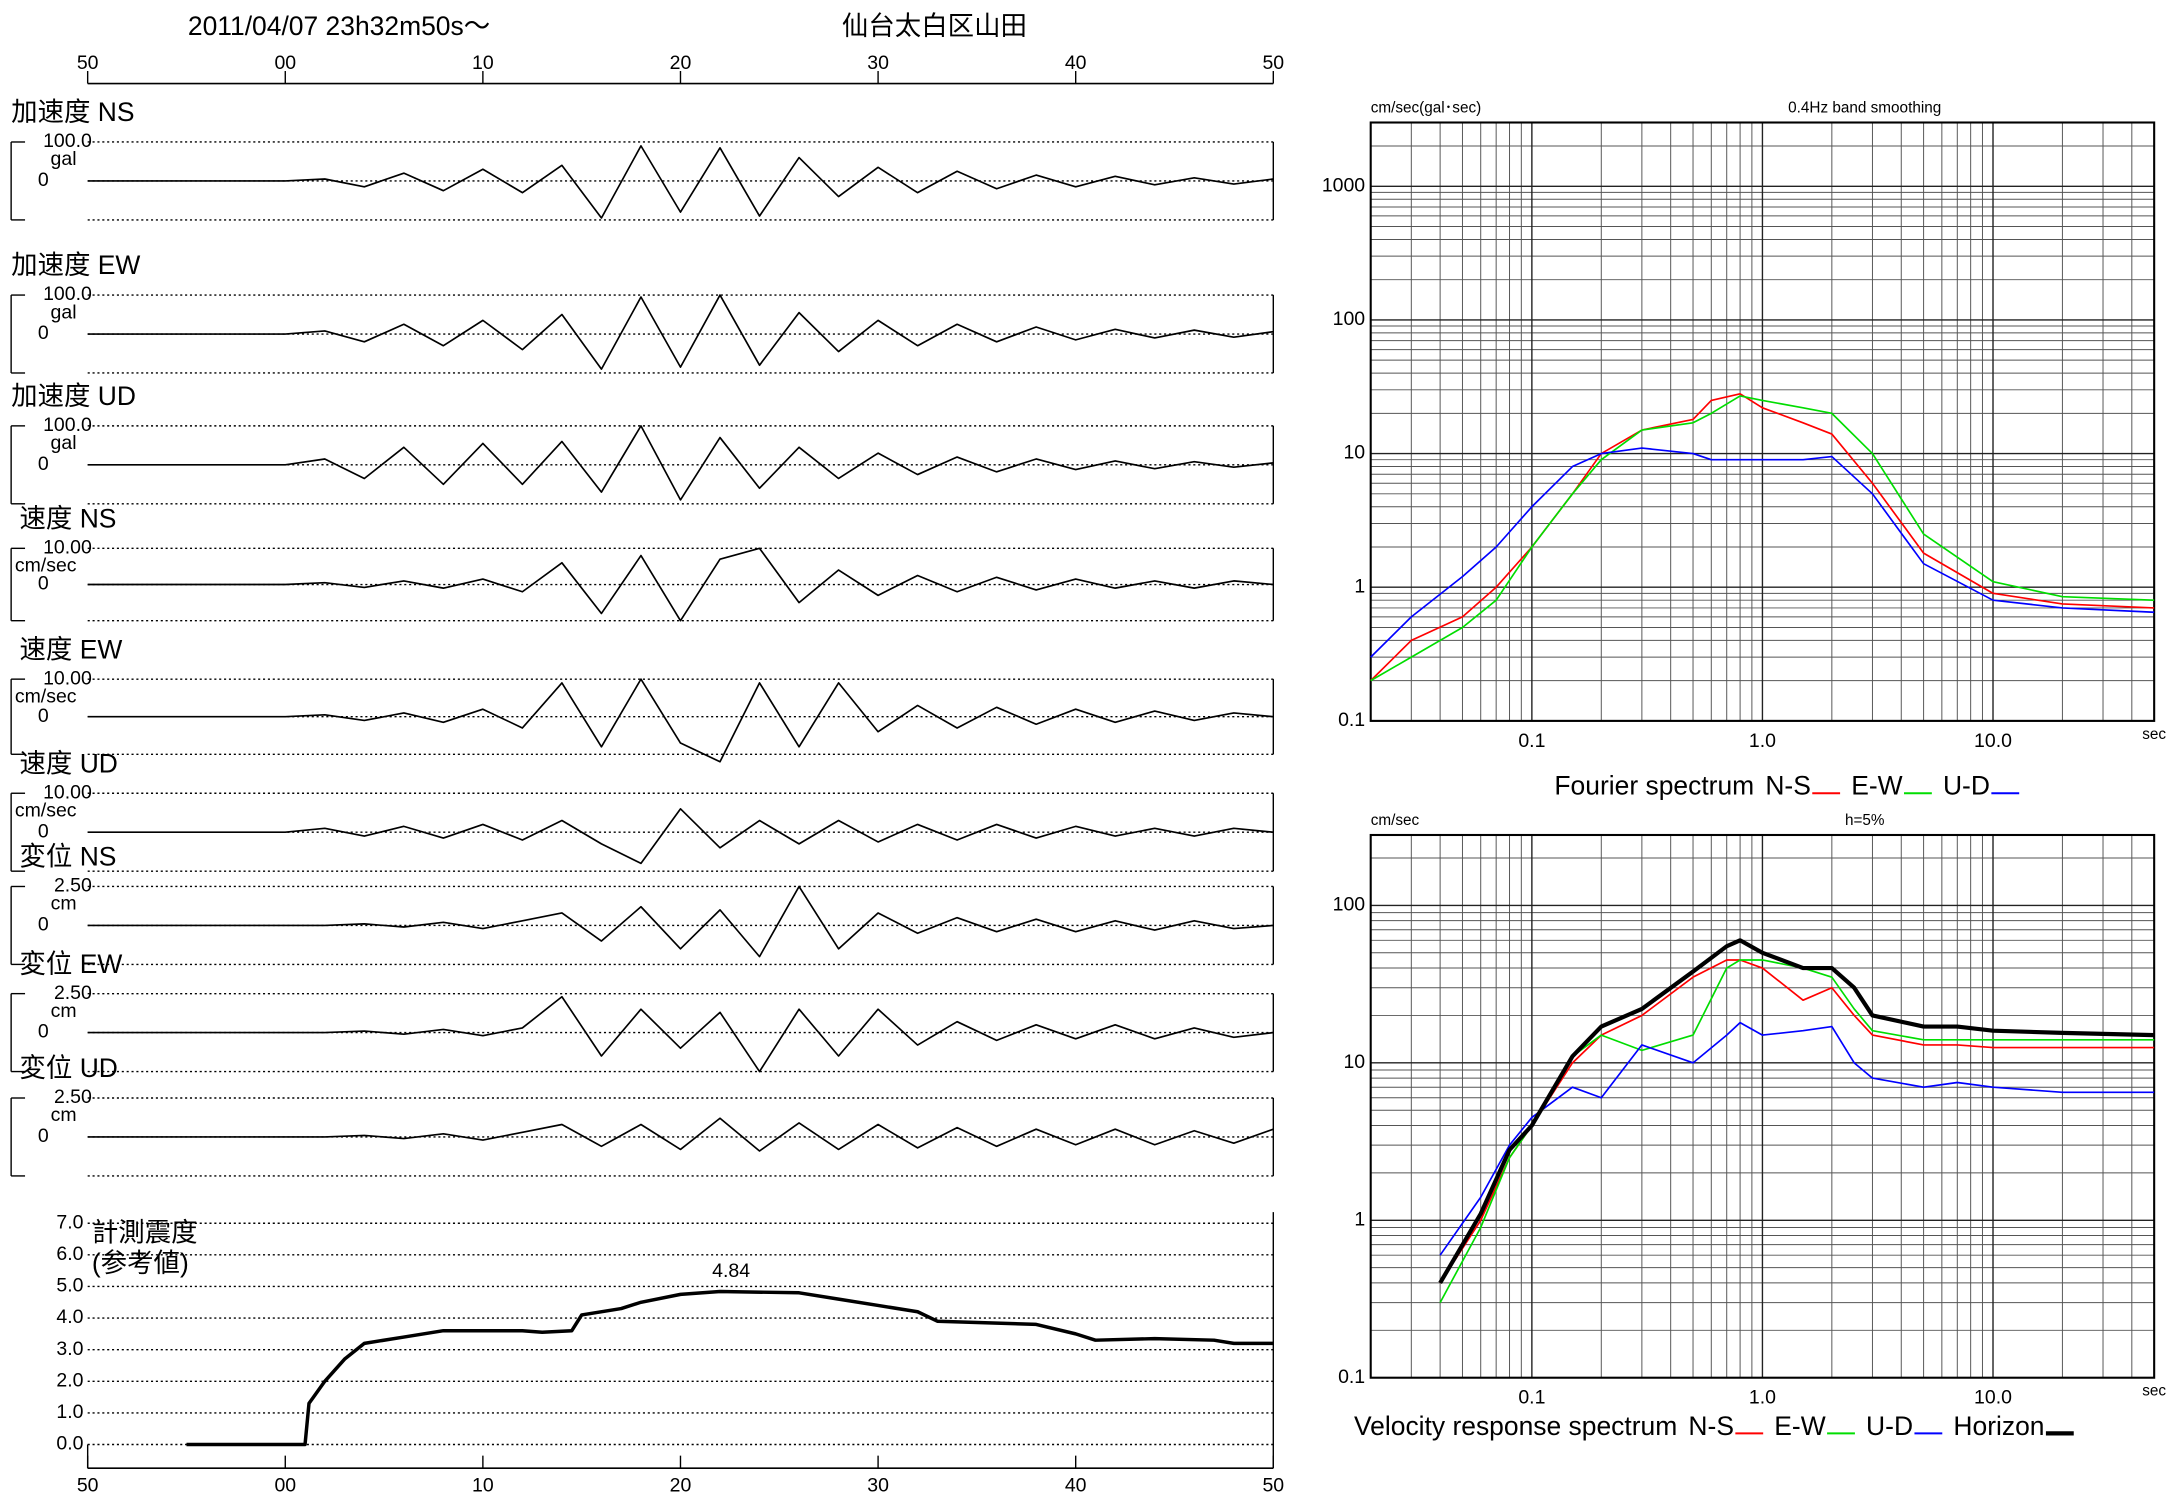 The image size is (2182, 1503). What do you see at coordinates (2154, 734) in the screenshot?
I see `x-unit: sec` at bounding box center [2154, 734].